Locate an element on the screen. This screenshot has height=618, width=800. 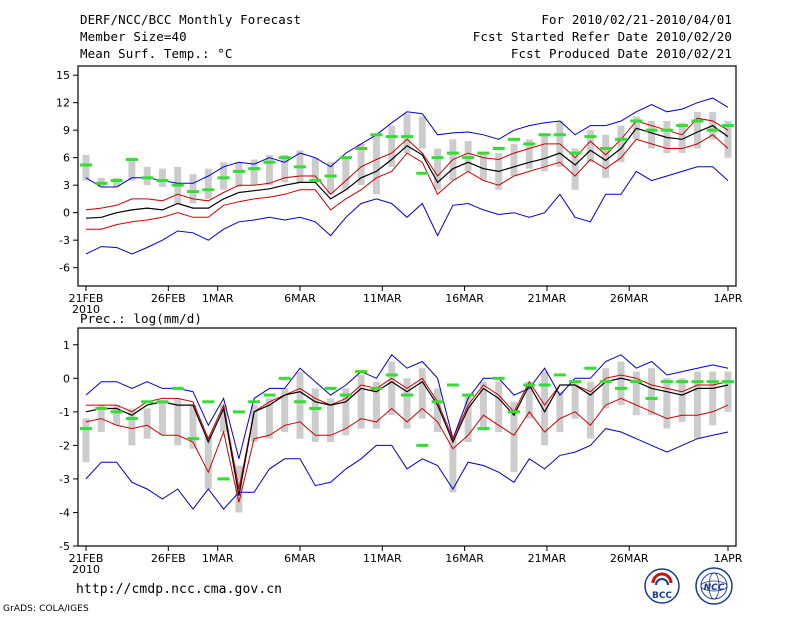
chart-title: DERF/NCC/BCC Monthly Forecast is located at coordinates (191, 19).